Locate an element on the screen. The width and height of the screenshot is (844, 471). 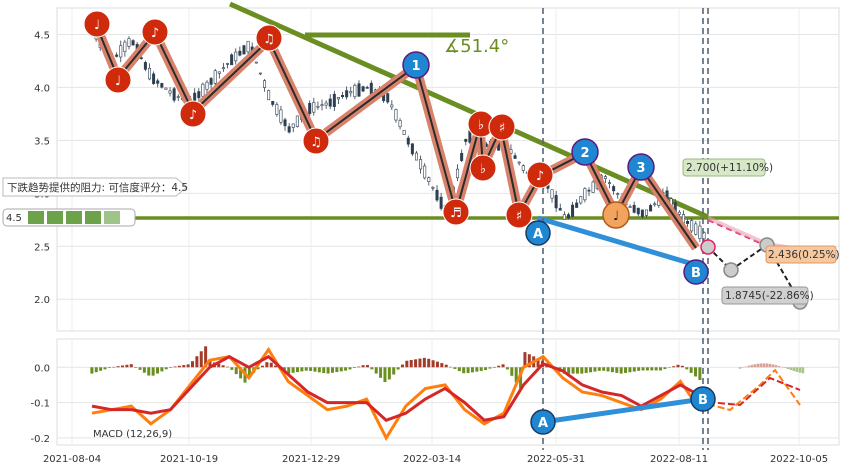
marker-note-5: ♫ is located at coordinates (269, 38).